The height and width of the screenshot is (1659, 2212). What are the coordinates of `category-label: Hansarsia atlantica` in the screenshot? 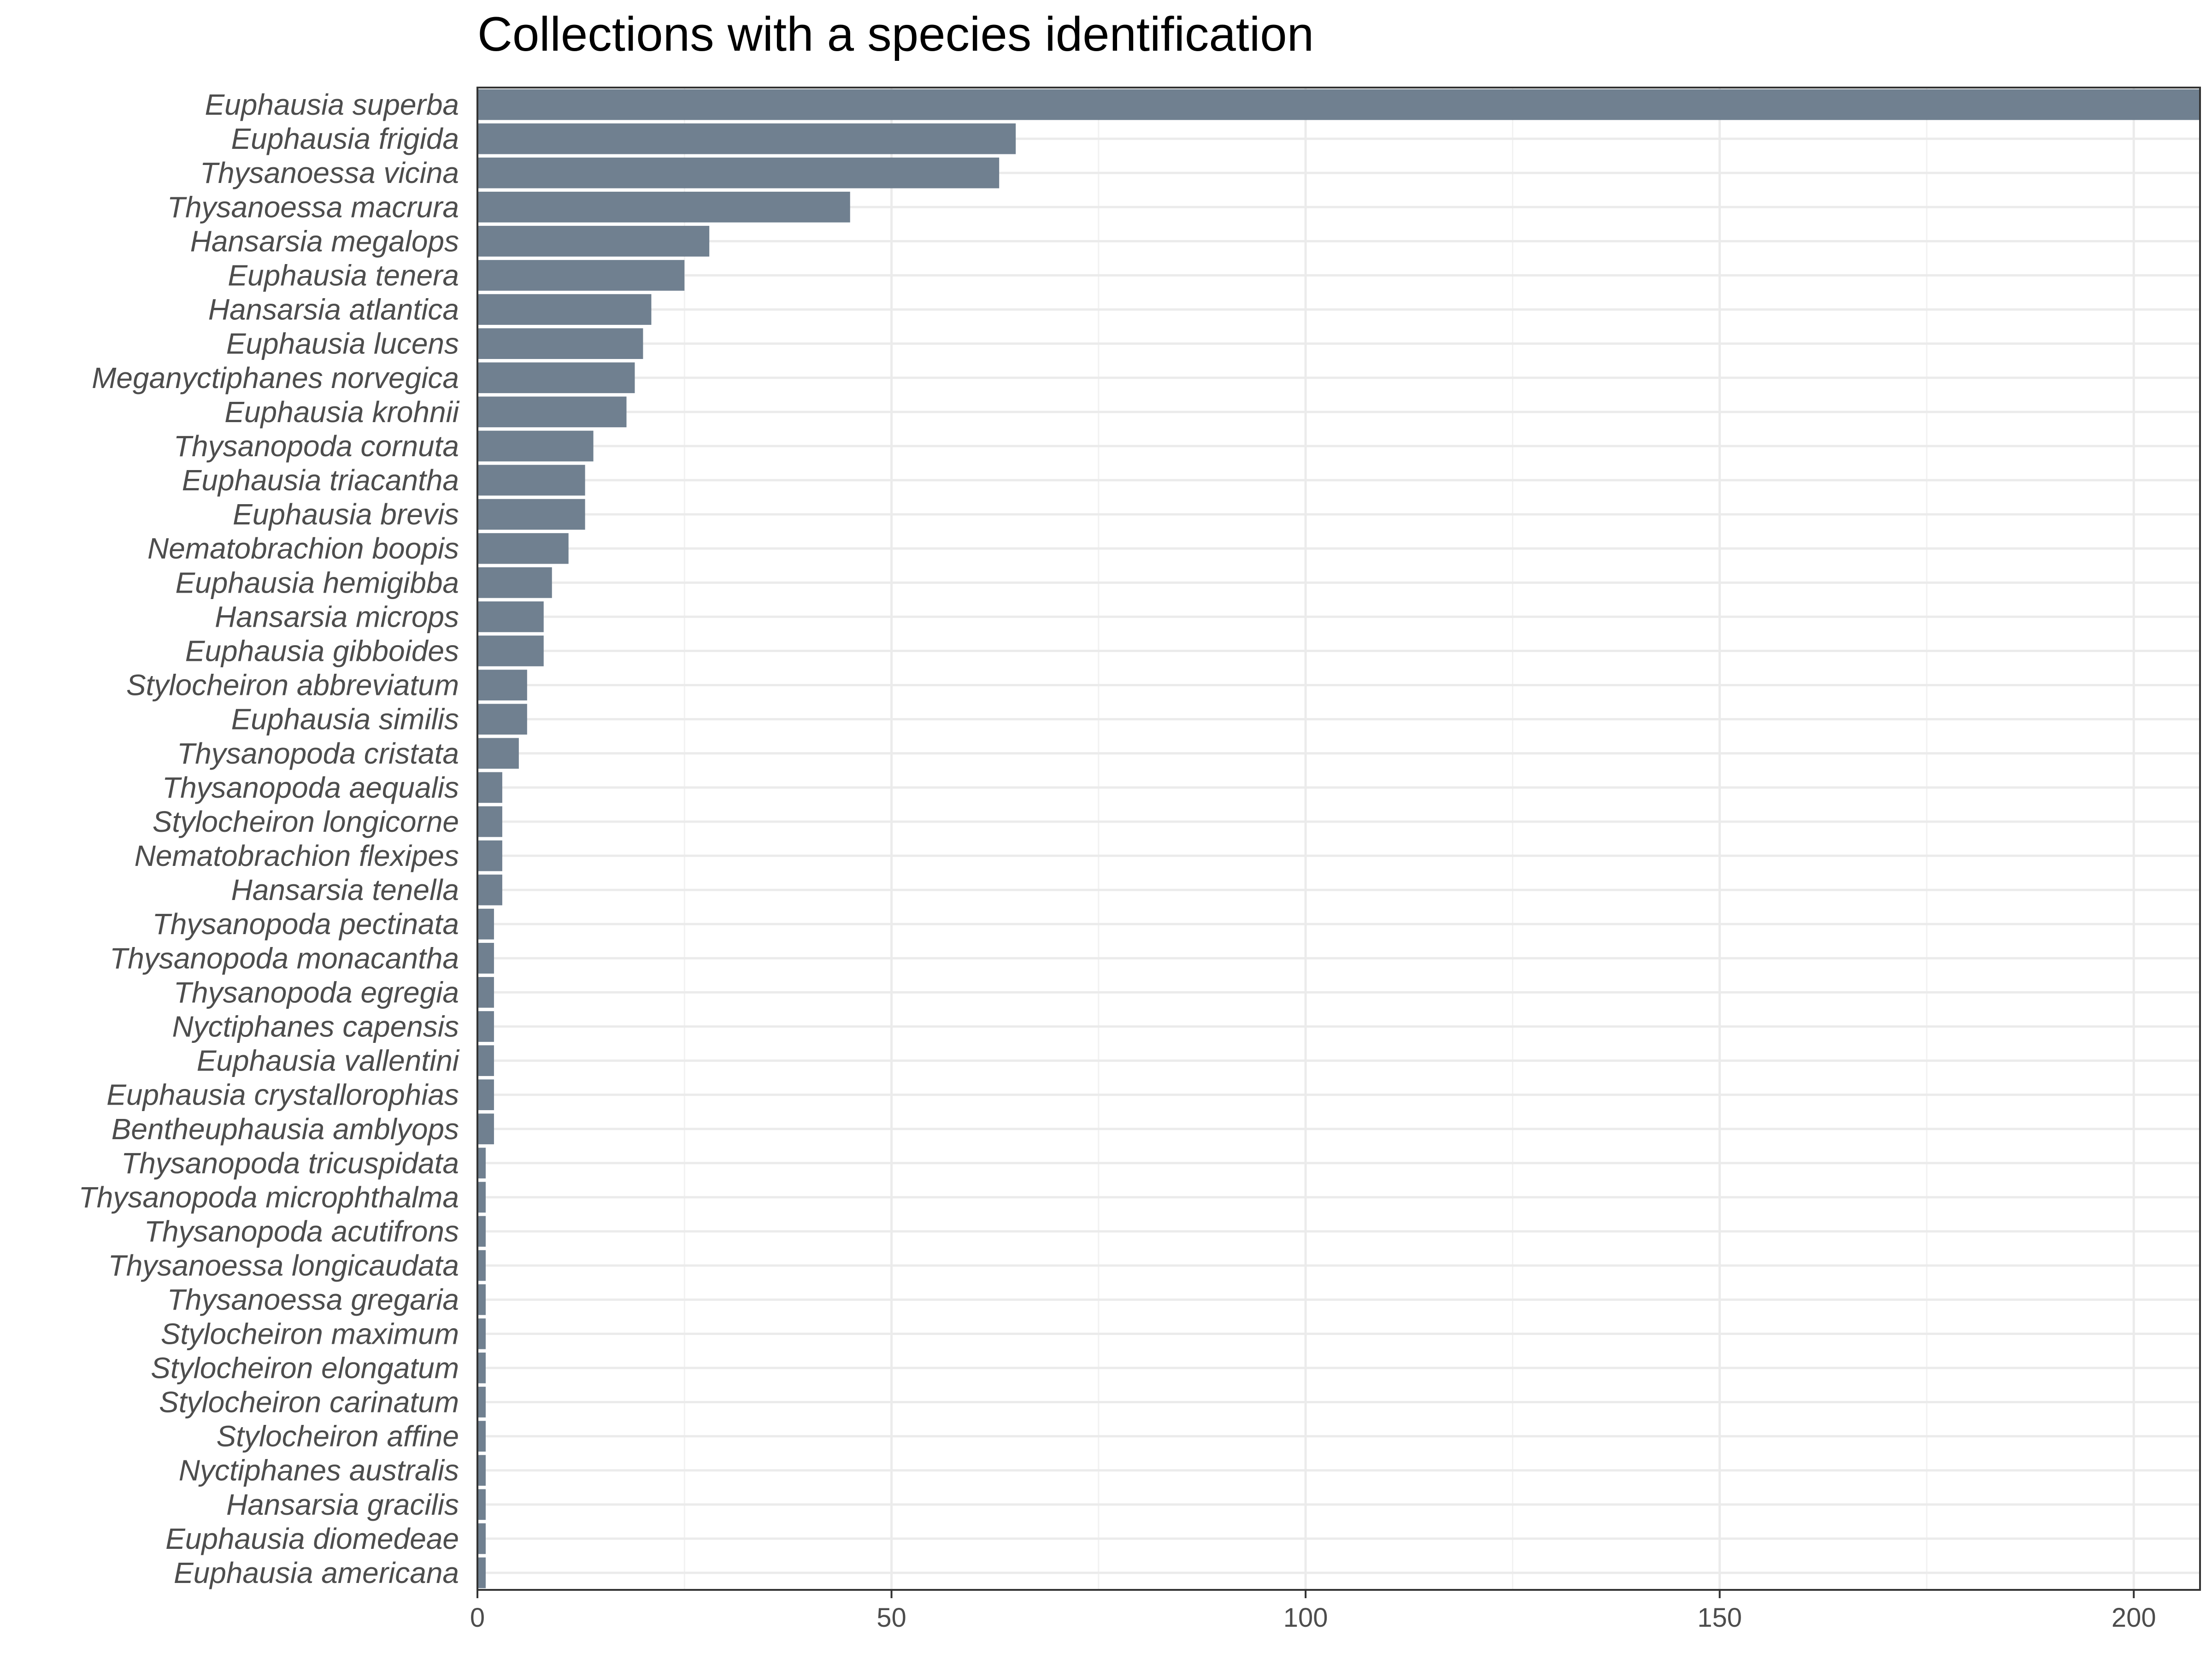 It's located at (333, 309).